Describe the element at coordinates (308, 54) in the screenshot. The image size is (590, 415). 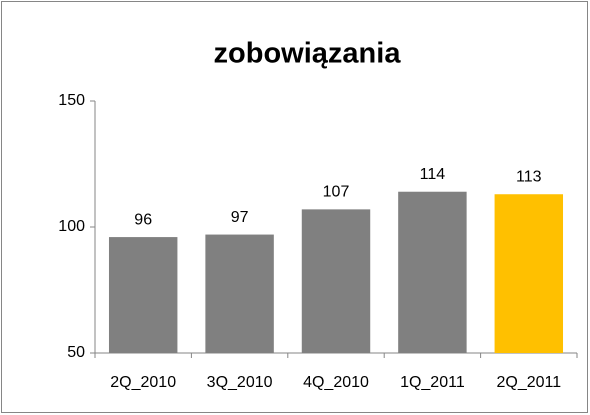
I see `chart-title: zobowiązania` at that location.